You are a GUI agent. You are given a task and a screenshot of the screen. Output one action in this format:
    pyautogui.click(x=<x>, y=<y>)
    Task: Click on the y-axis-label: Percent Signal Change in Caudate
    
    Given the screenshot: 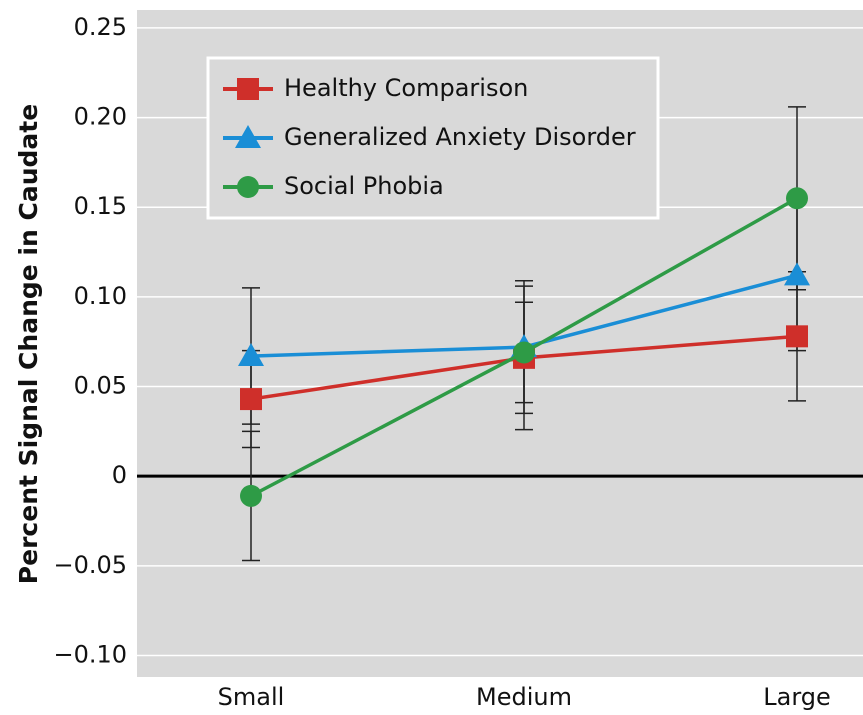 What is the action you would take?
    pyautogui.click(x=28, y=344)
    